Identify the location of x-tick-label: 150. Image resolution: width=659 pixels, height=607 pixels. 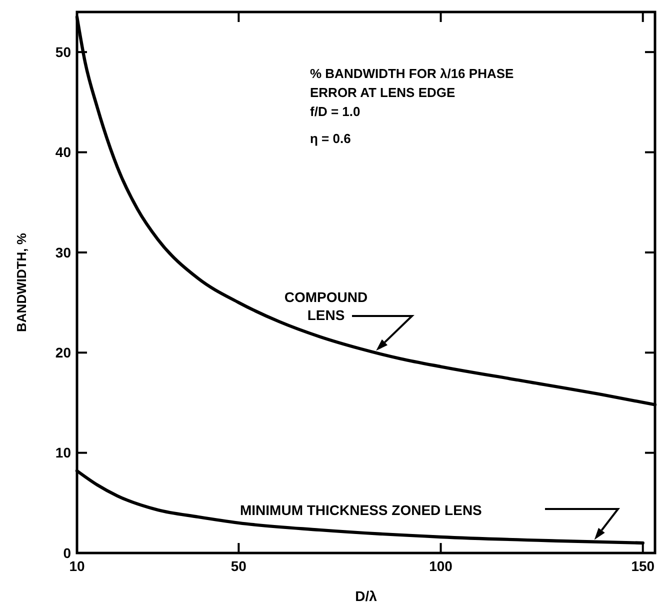
(643, 566).